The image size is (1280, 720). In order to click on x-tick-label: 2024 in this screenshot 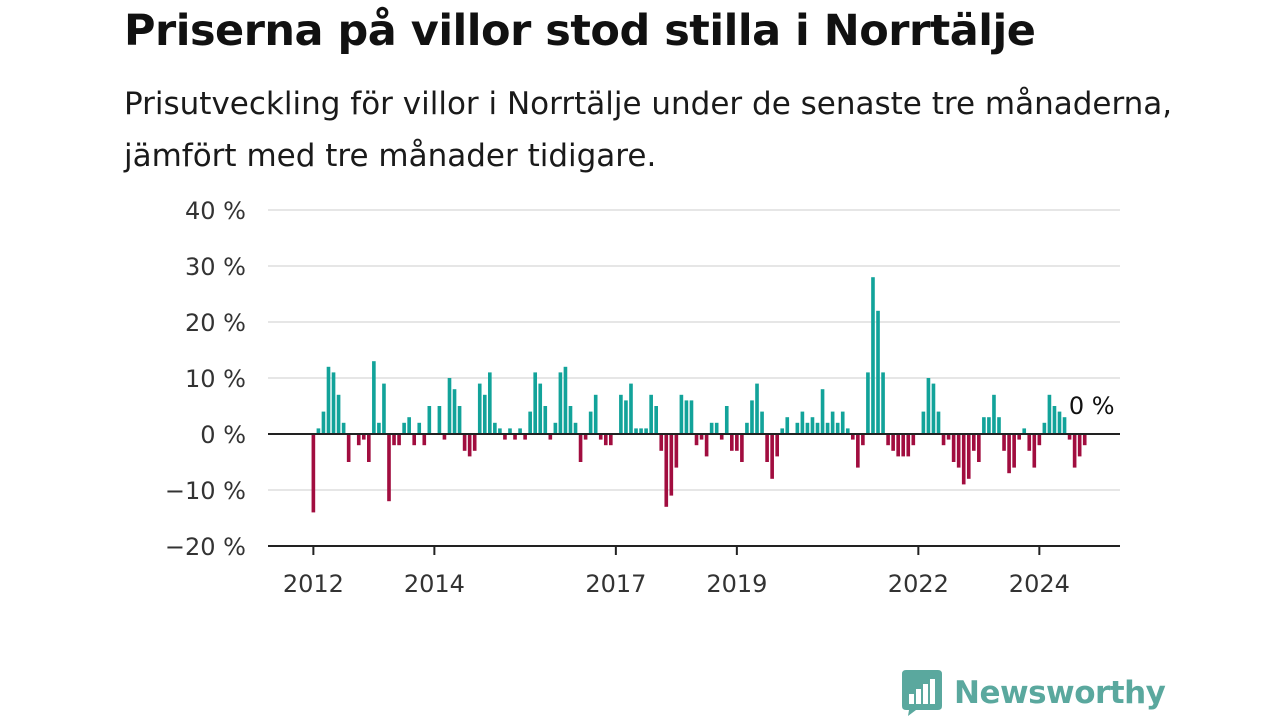, I will do `click(1039, 584)`.